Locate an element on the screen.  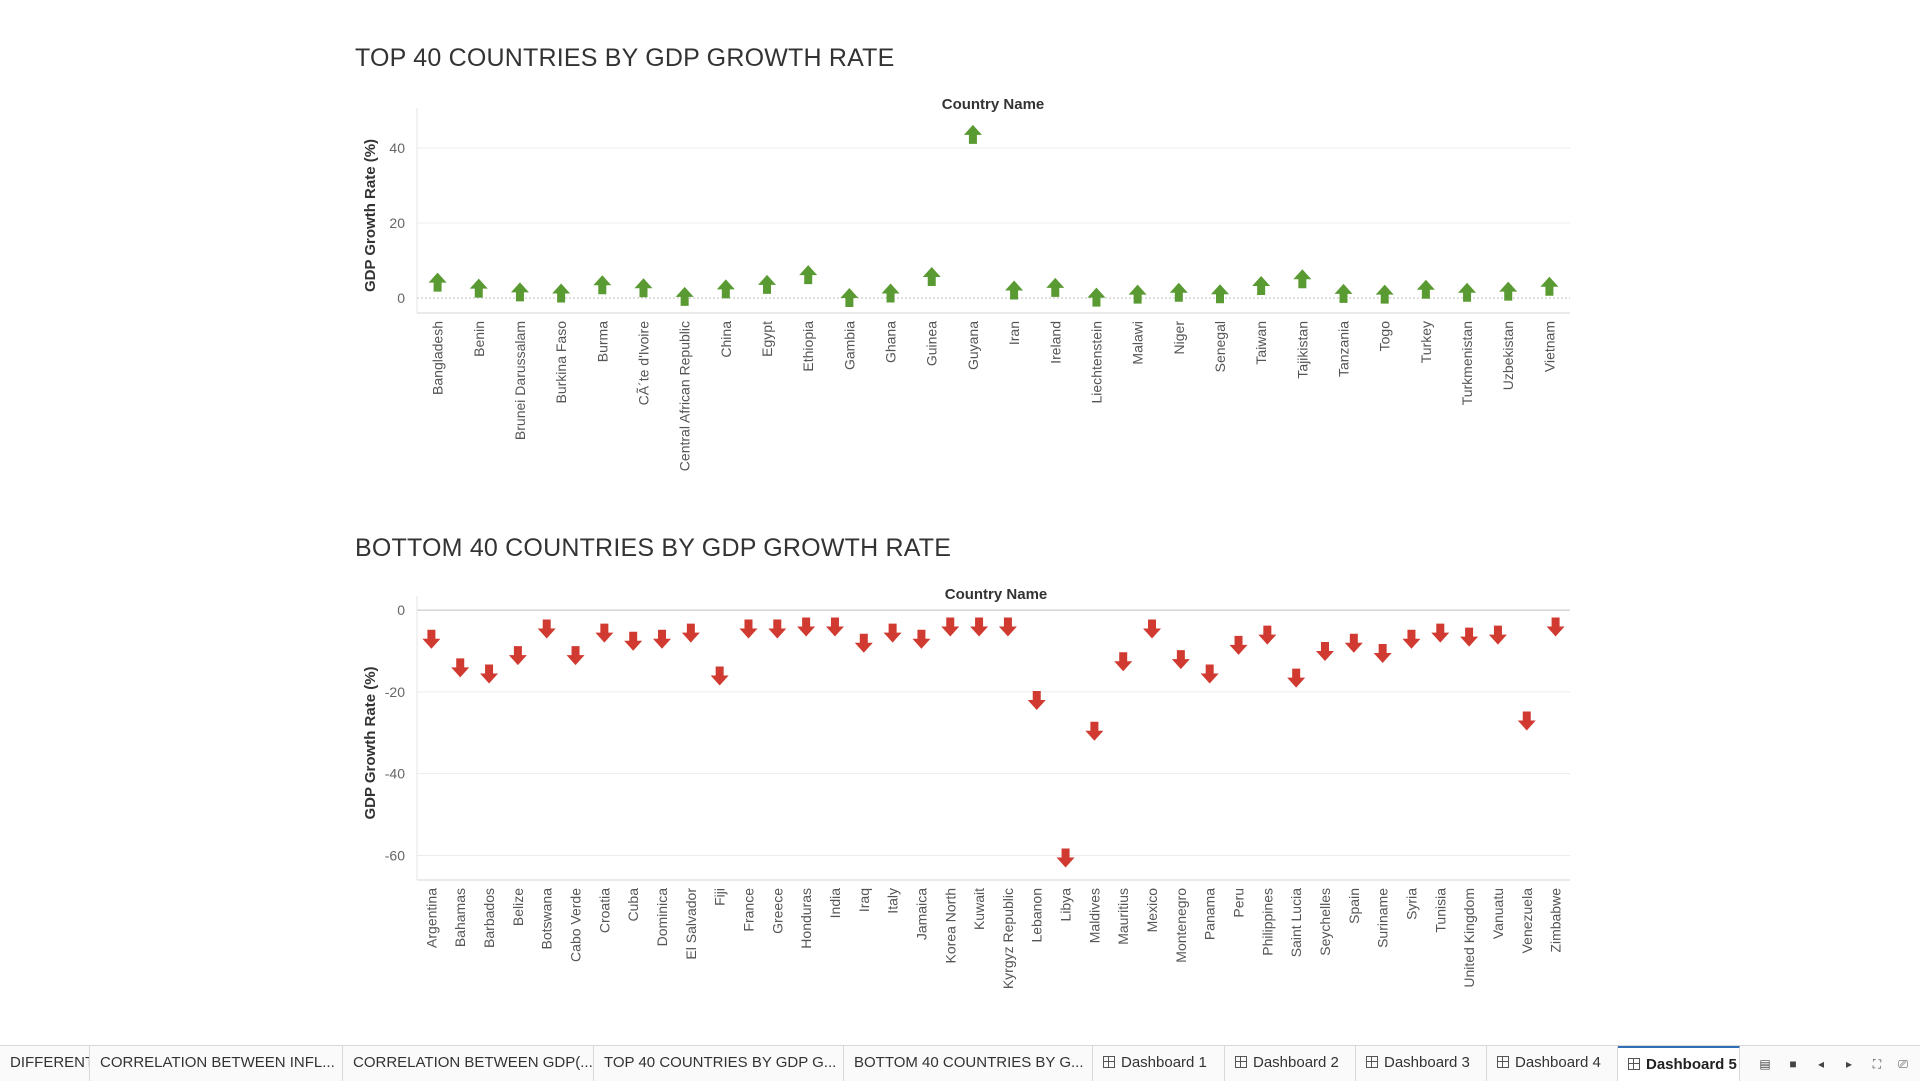
category-label-9: Ethiopia is located at coordinates (808, 346).